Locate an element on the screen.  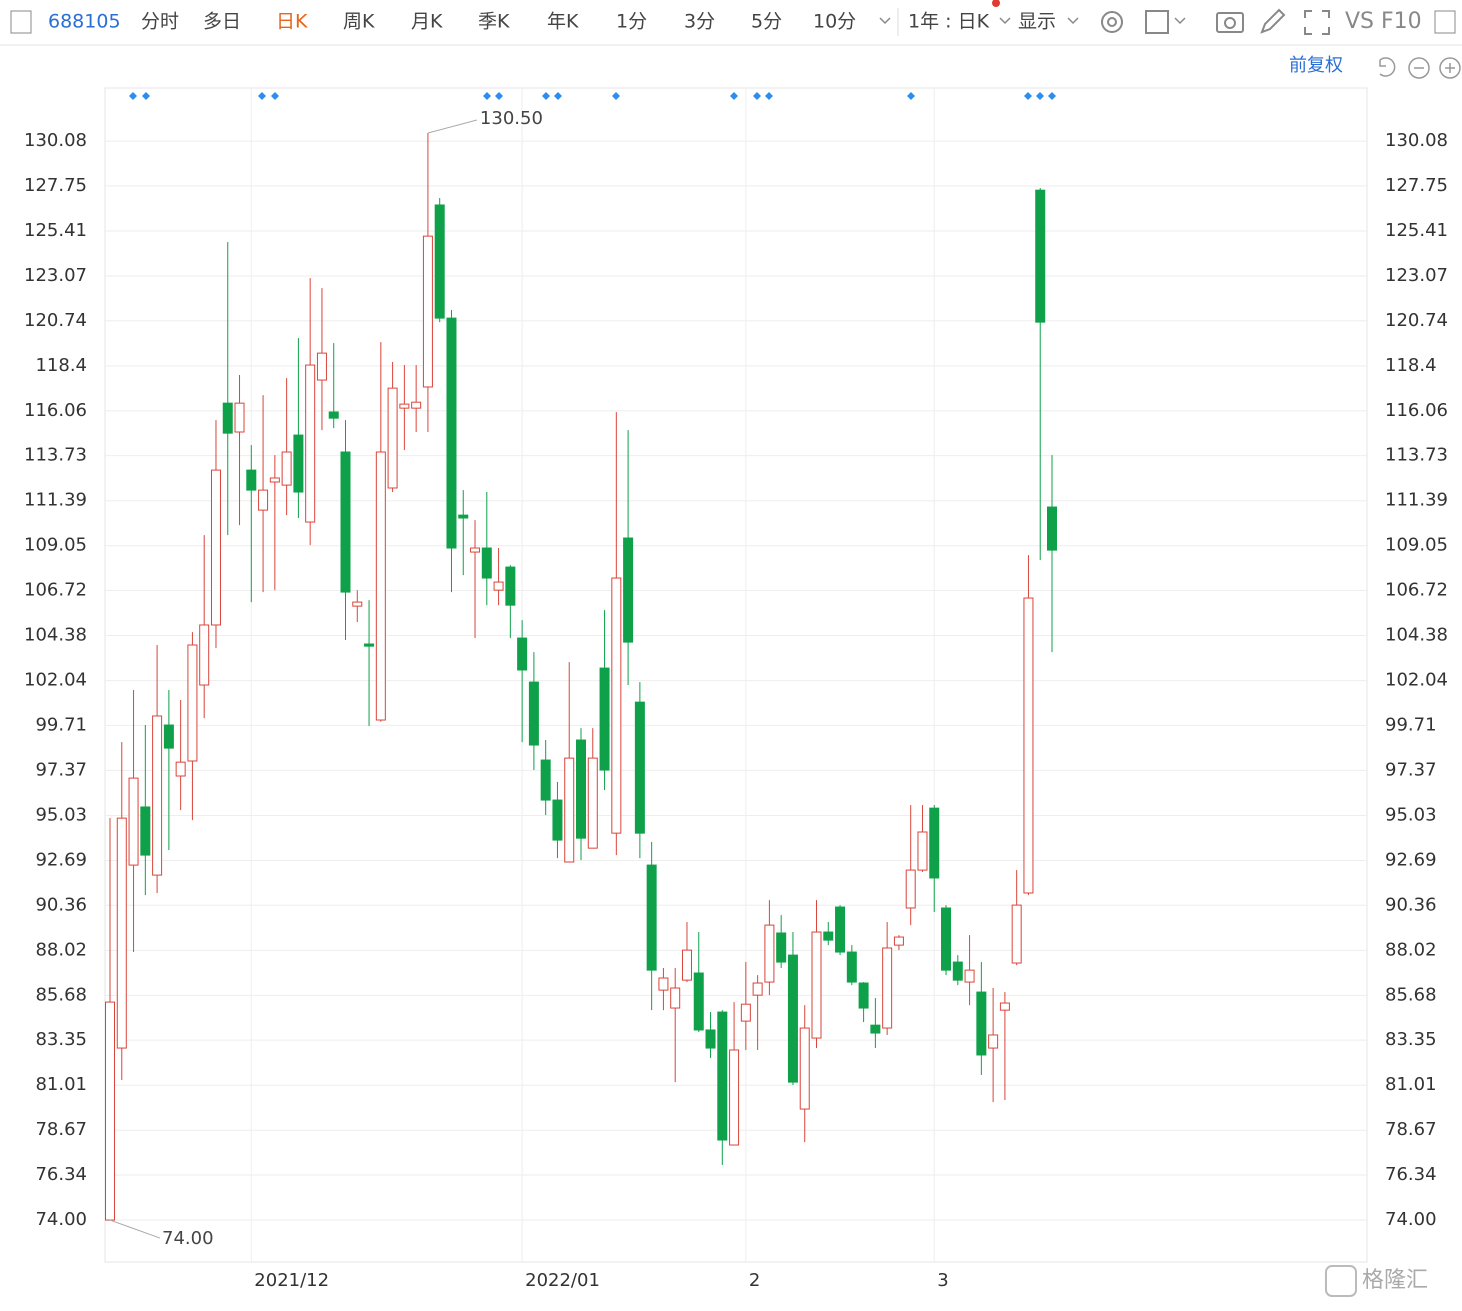
y-tick-label: 74.00 is located at coordinates (61, 1219).